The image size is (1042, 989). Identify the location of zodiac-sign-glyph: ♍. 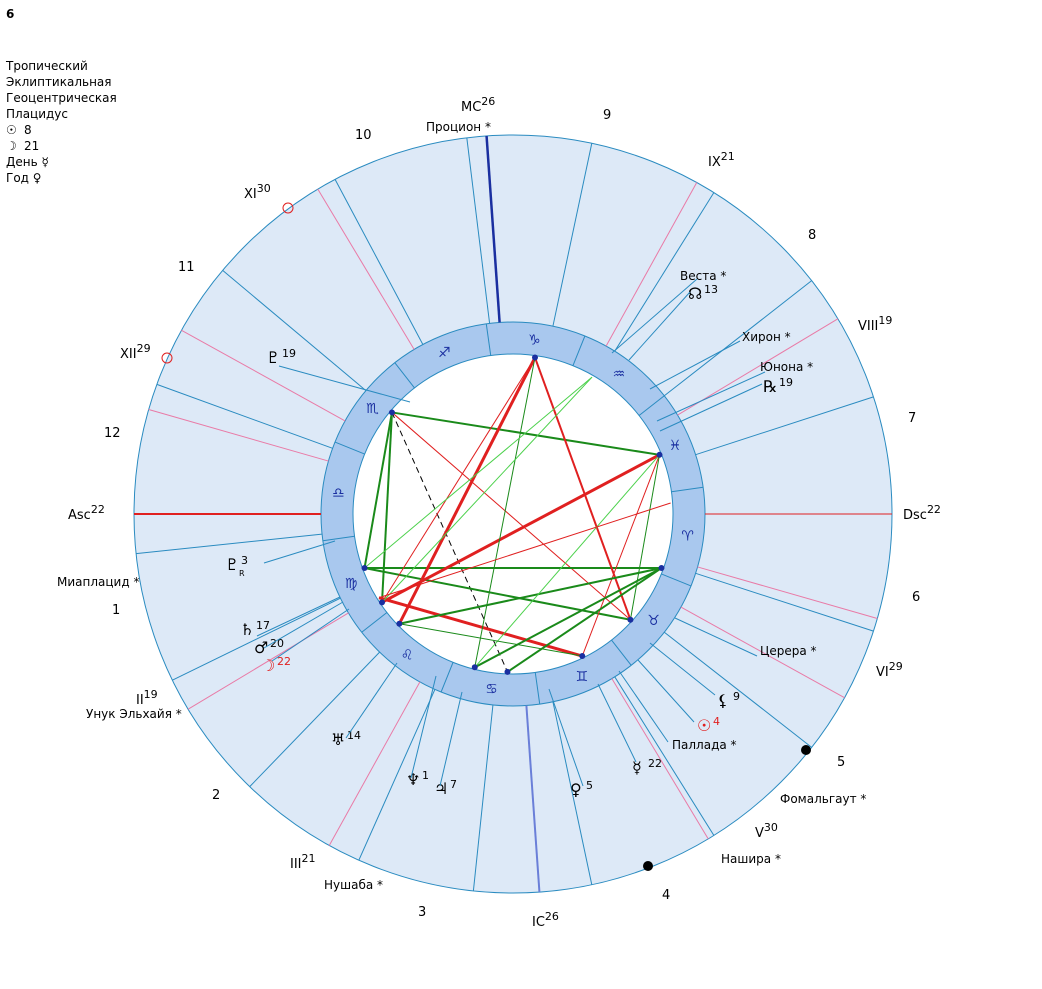
(351, 584).